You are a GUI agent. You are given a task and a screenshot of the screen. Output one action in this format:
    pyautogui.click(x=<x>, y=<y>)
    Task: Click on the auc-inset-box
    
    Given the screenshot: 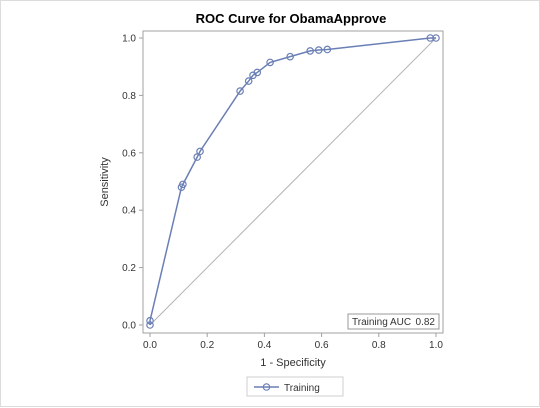 What is the action you would take?
    pyautogui.click(x=393, y=321)
    